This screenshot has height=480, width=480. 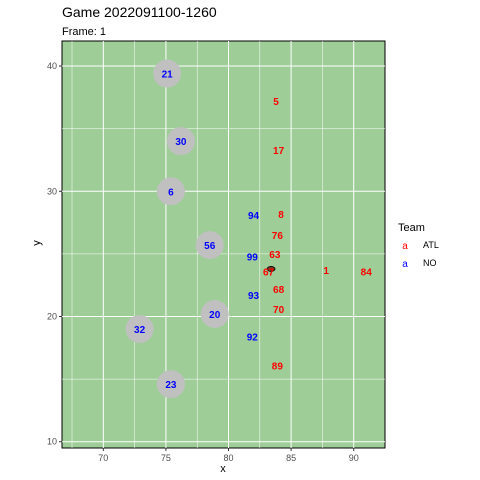 What do you see at coordinates (52, 442) in the screenshot?
I see `y-tick-label: 10` at bounding box center [52, 442].